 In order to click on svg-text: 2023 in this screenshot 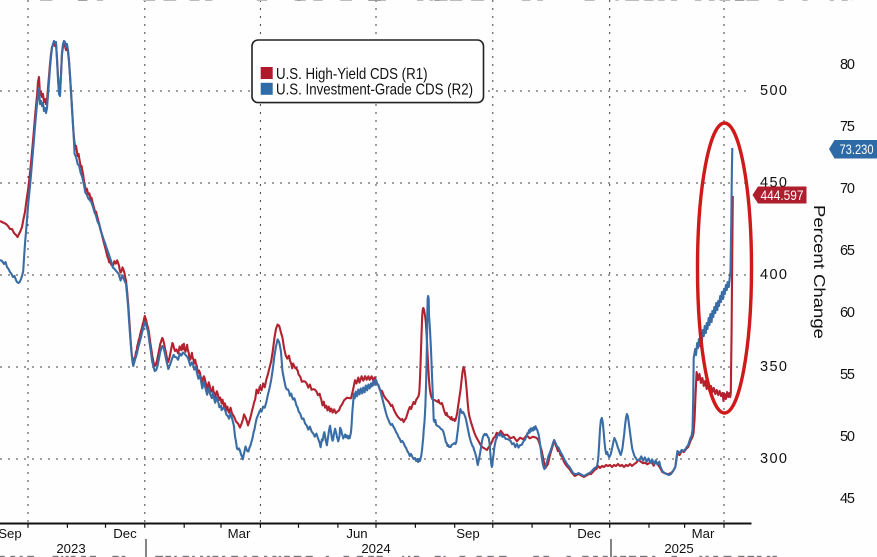, I will do `click(70, 548)`.